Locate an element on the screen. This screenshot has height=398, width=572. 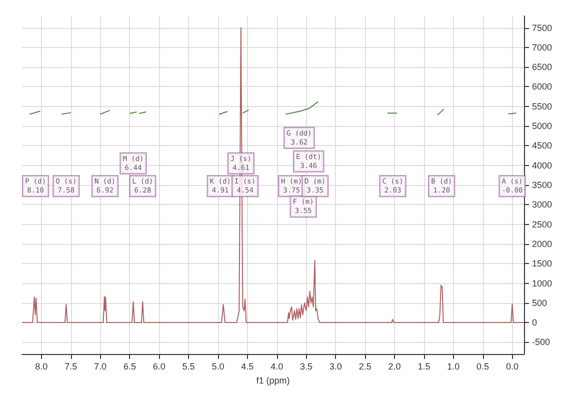
y-tick-label: 7500 is located at coordinates (542, 27).